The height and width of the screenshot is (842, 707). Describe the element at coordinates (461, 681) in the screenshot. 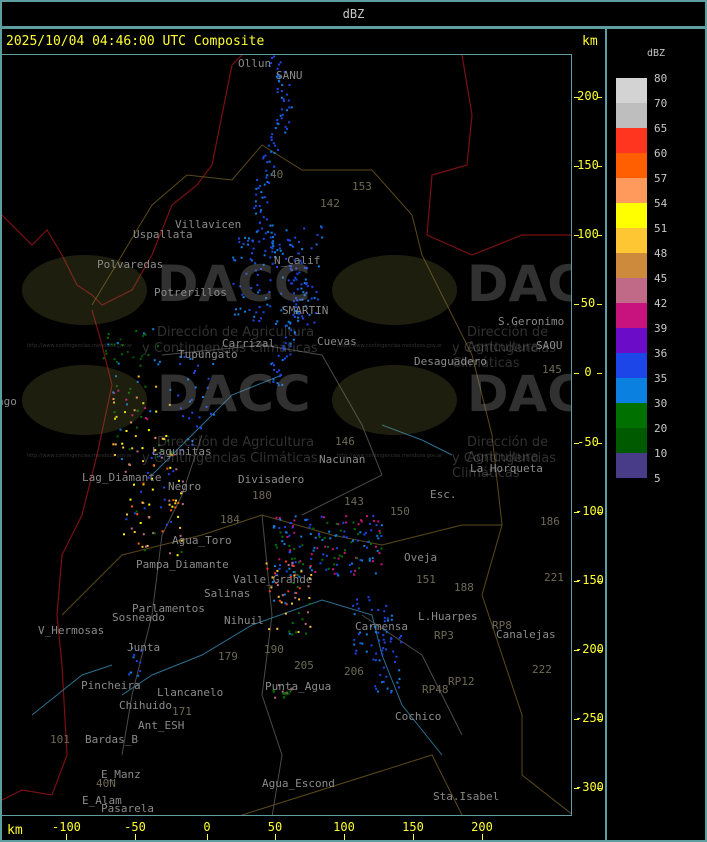

I see `route-label: RP12` at that location.